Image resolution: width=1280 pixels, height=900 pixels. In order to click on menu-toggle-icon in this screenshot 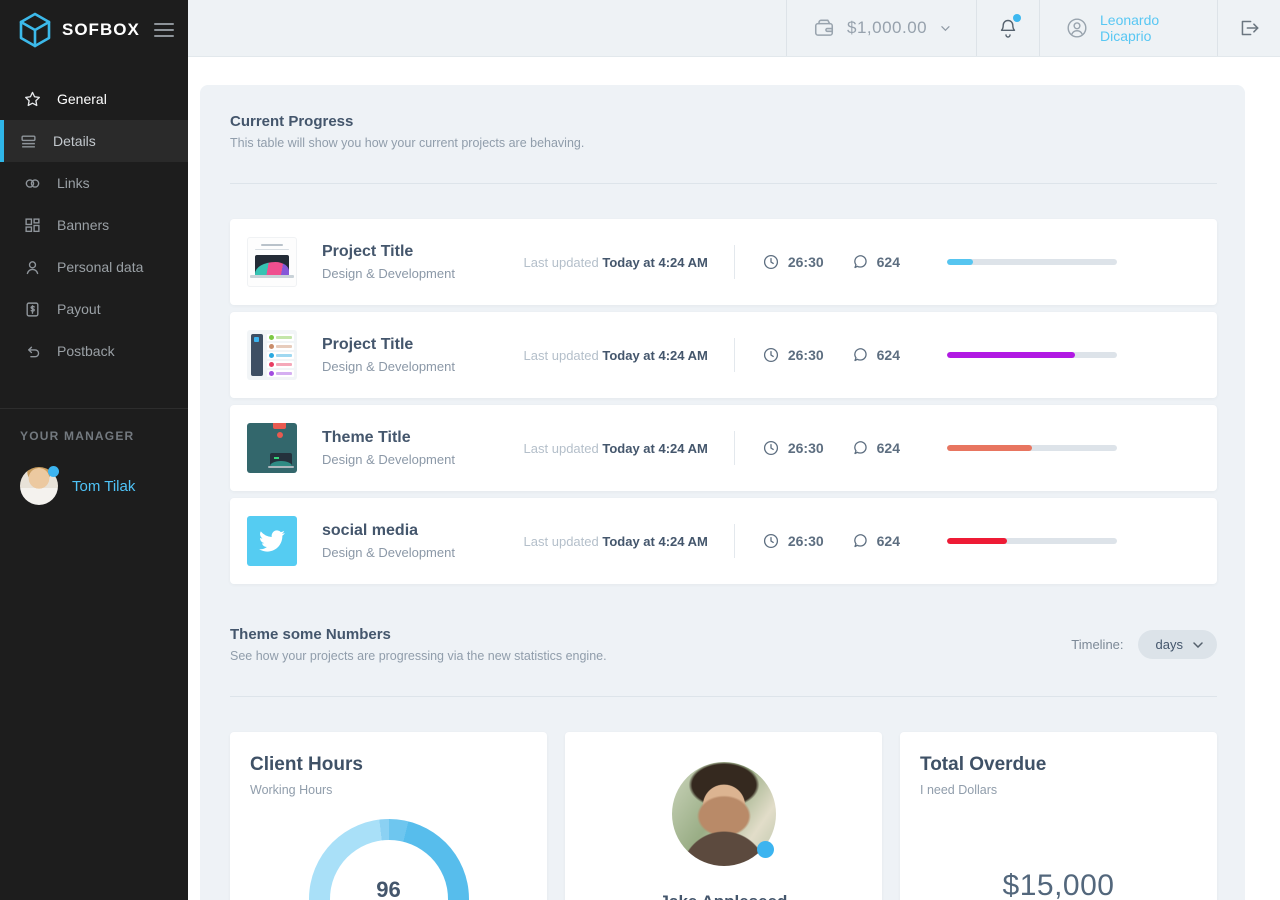, I will do `click(164, 30)`.